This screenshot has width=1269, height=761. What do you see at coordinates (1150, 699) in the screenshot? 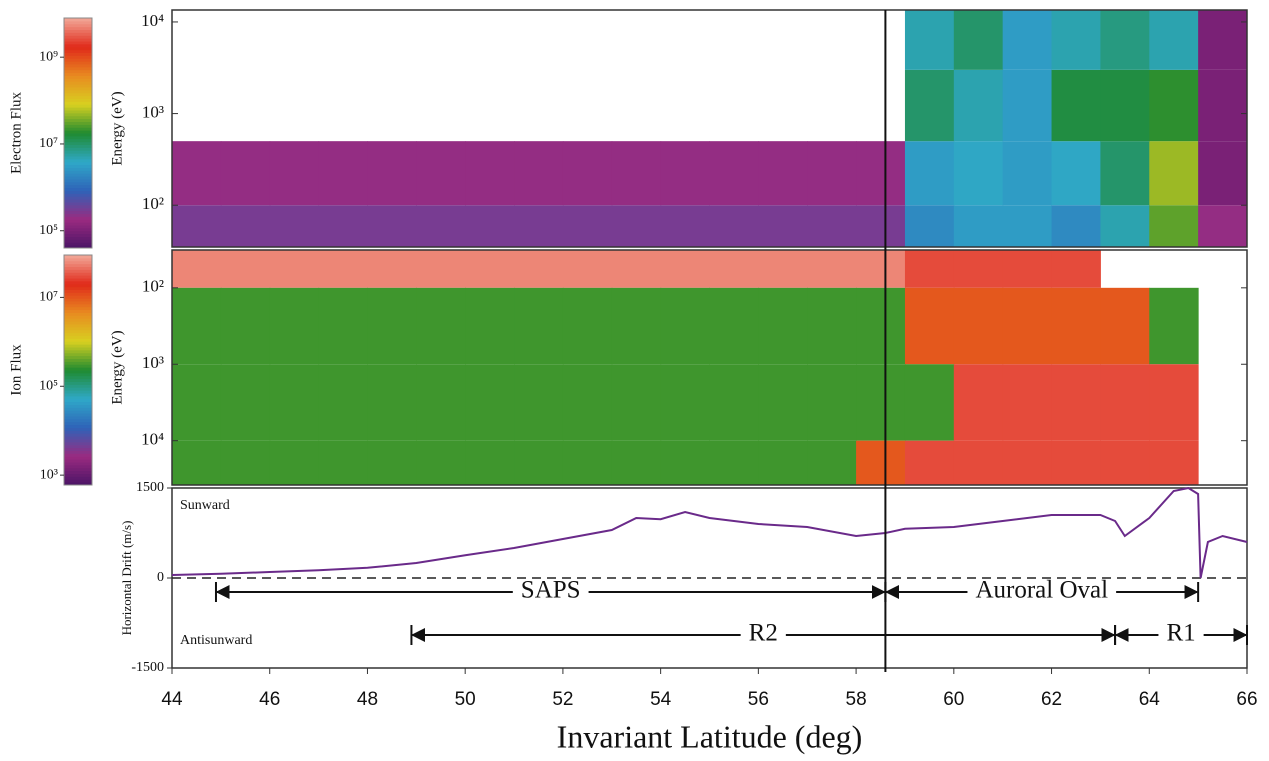
I see `x-tick-label: 64` at bounding box center [1150, 699].